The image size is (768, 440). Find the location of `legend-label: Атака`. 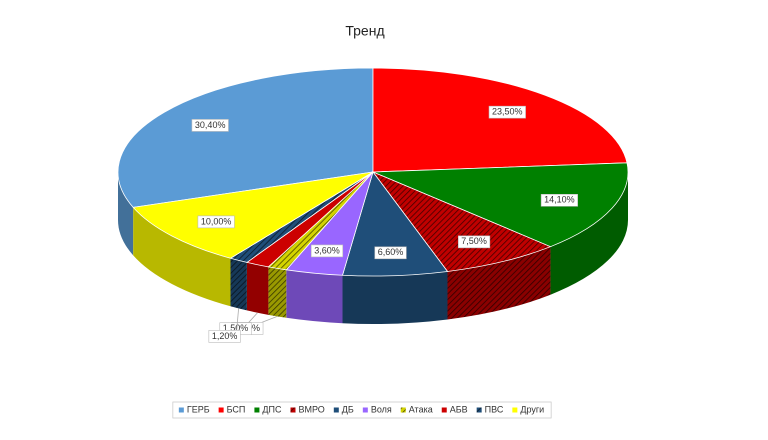

legend-label: Атака is located at coordinates (421, 409).